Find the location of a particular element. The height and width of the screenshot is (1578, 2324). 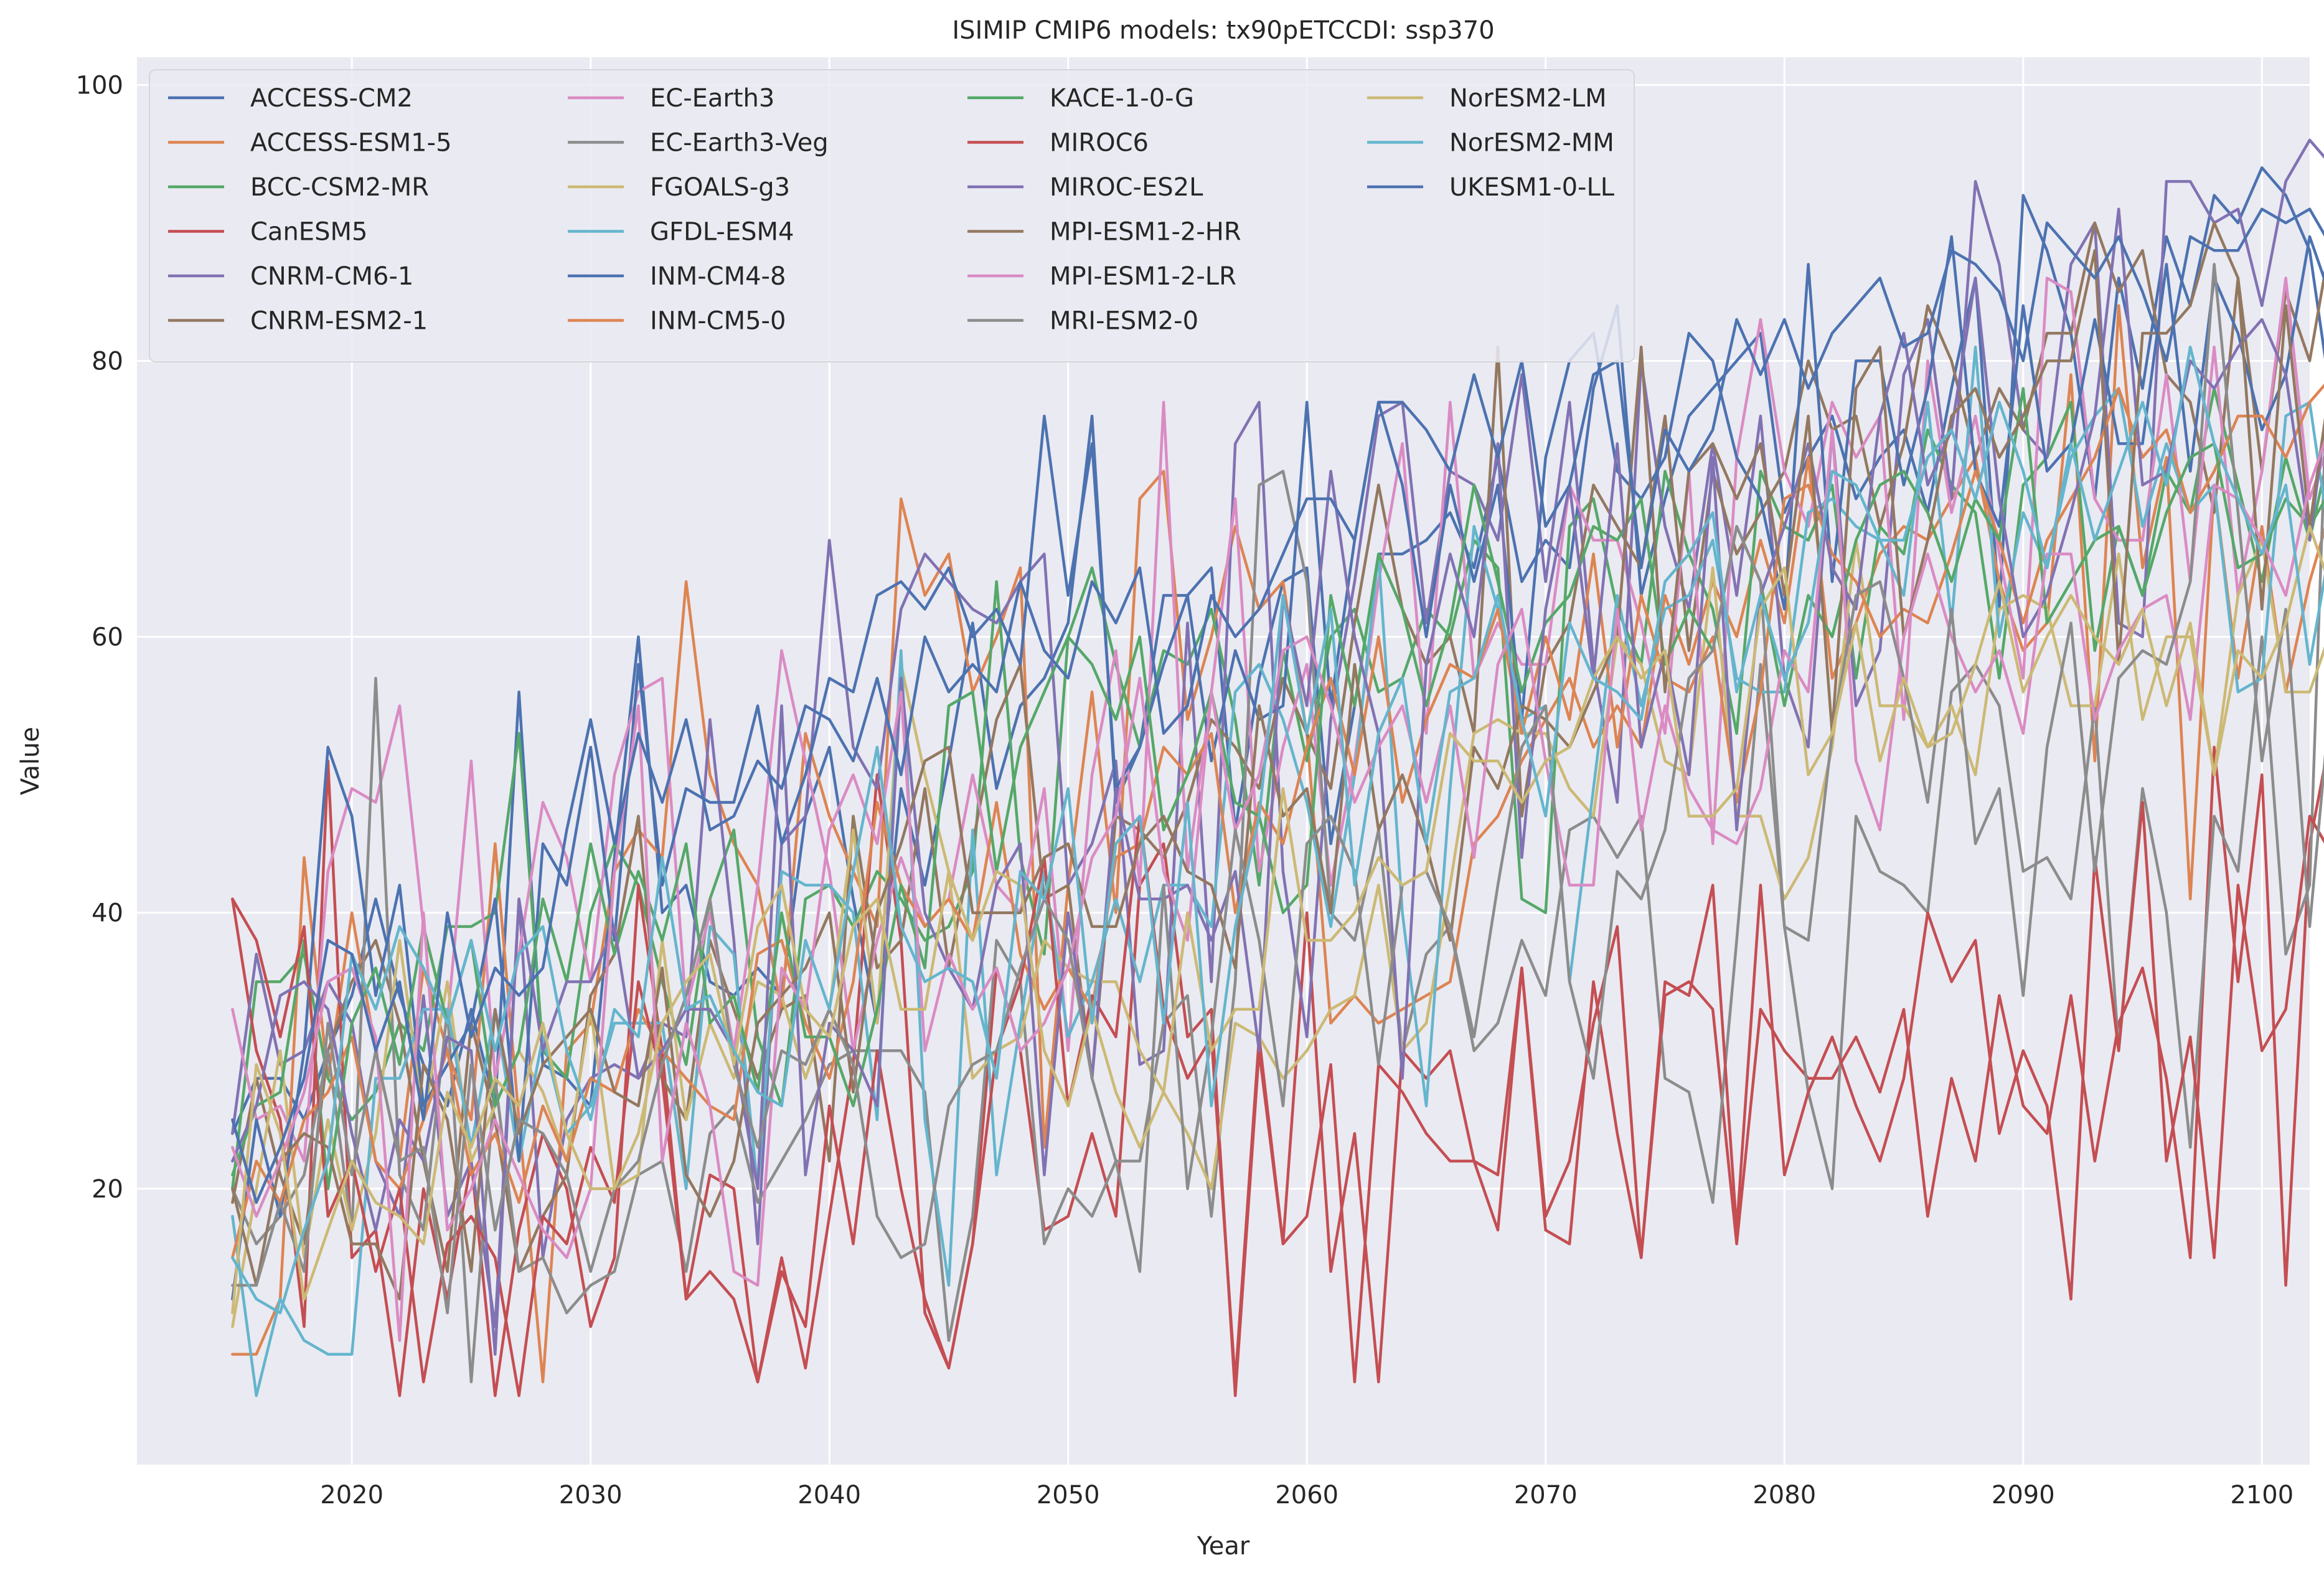

legend-label: GFDL-ESM4 is located at coordinates (722, 232).